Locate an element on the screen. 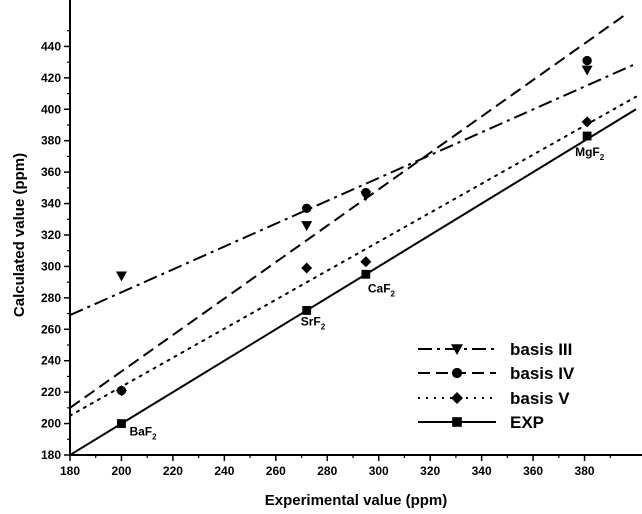 The image size is (642, 514). legend: basis III basis IV basis V EXP is located at coordinates (496, 386).